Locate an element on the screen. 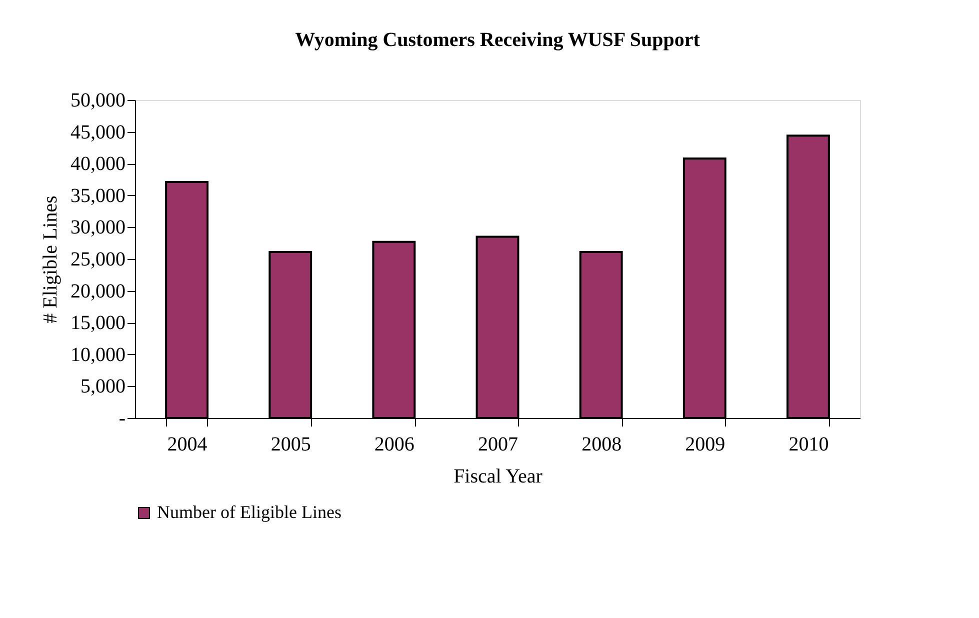 Image resolution: width=979 pixels, height=618 pixels. x-tick-label: 2004 is located at coordinates (187, 445).